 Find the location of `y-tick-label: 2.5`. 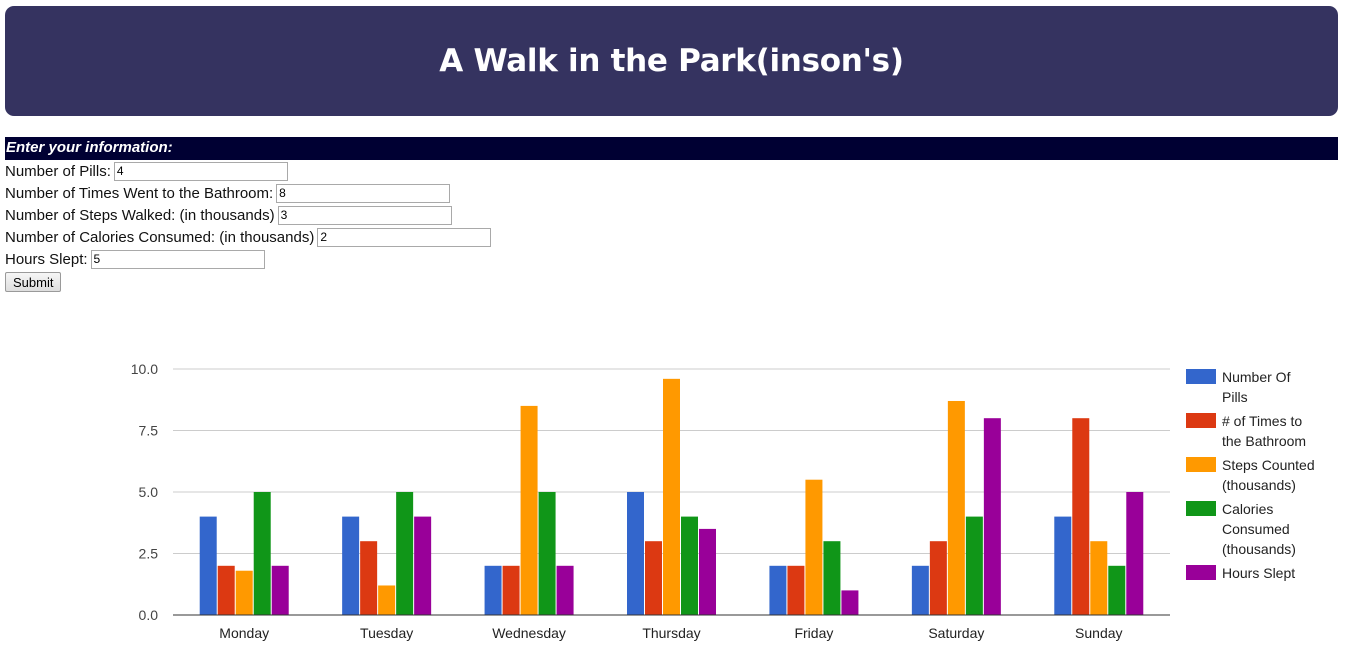

y-tick-label: 2.5 is located at coordinates (149, 554).